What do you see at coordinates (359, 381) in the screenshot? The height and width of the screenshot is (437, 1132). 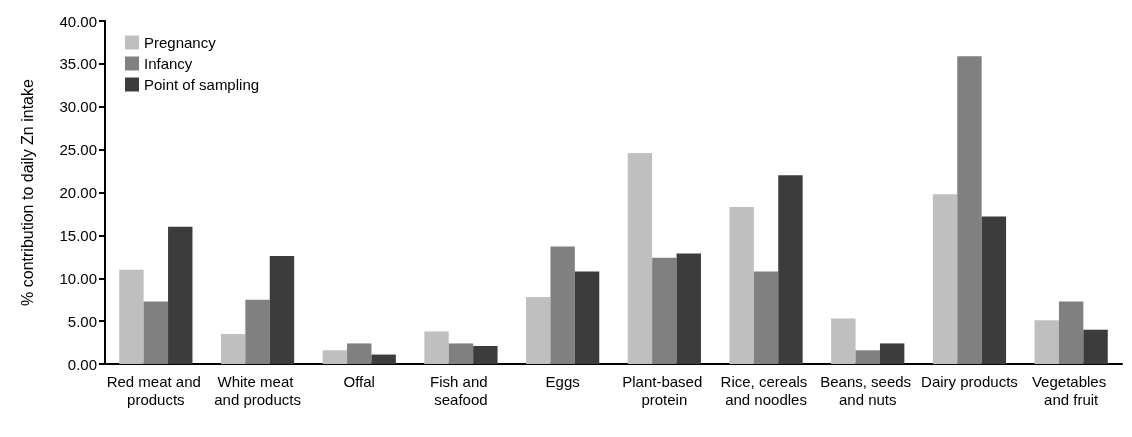 I see `x-tick-label: Offal` at bounding box center [359, 381].